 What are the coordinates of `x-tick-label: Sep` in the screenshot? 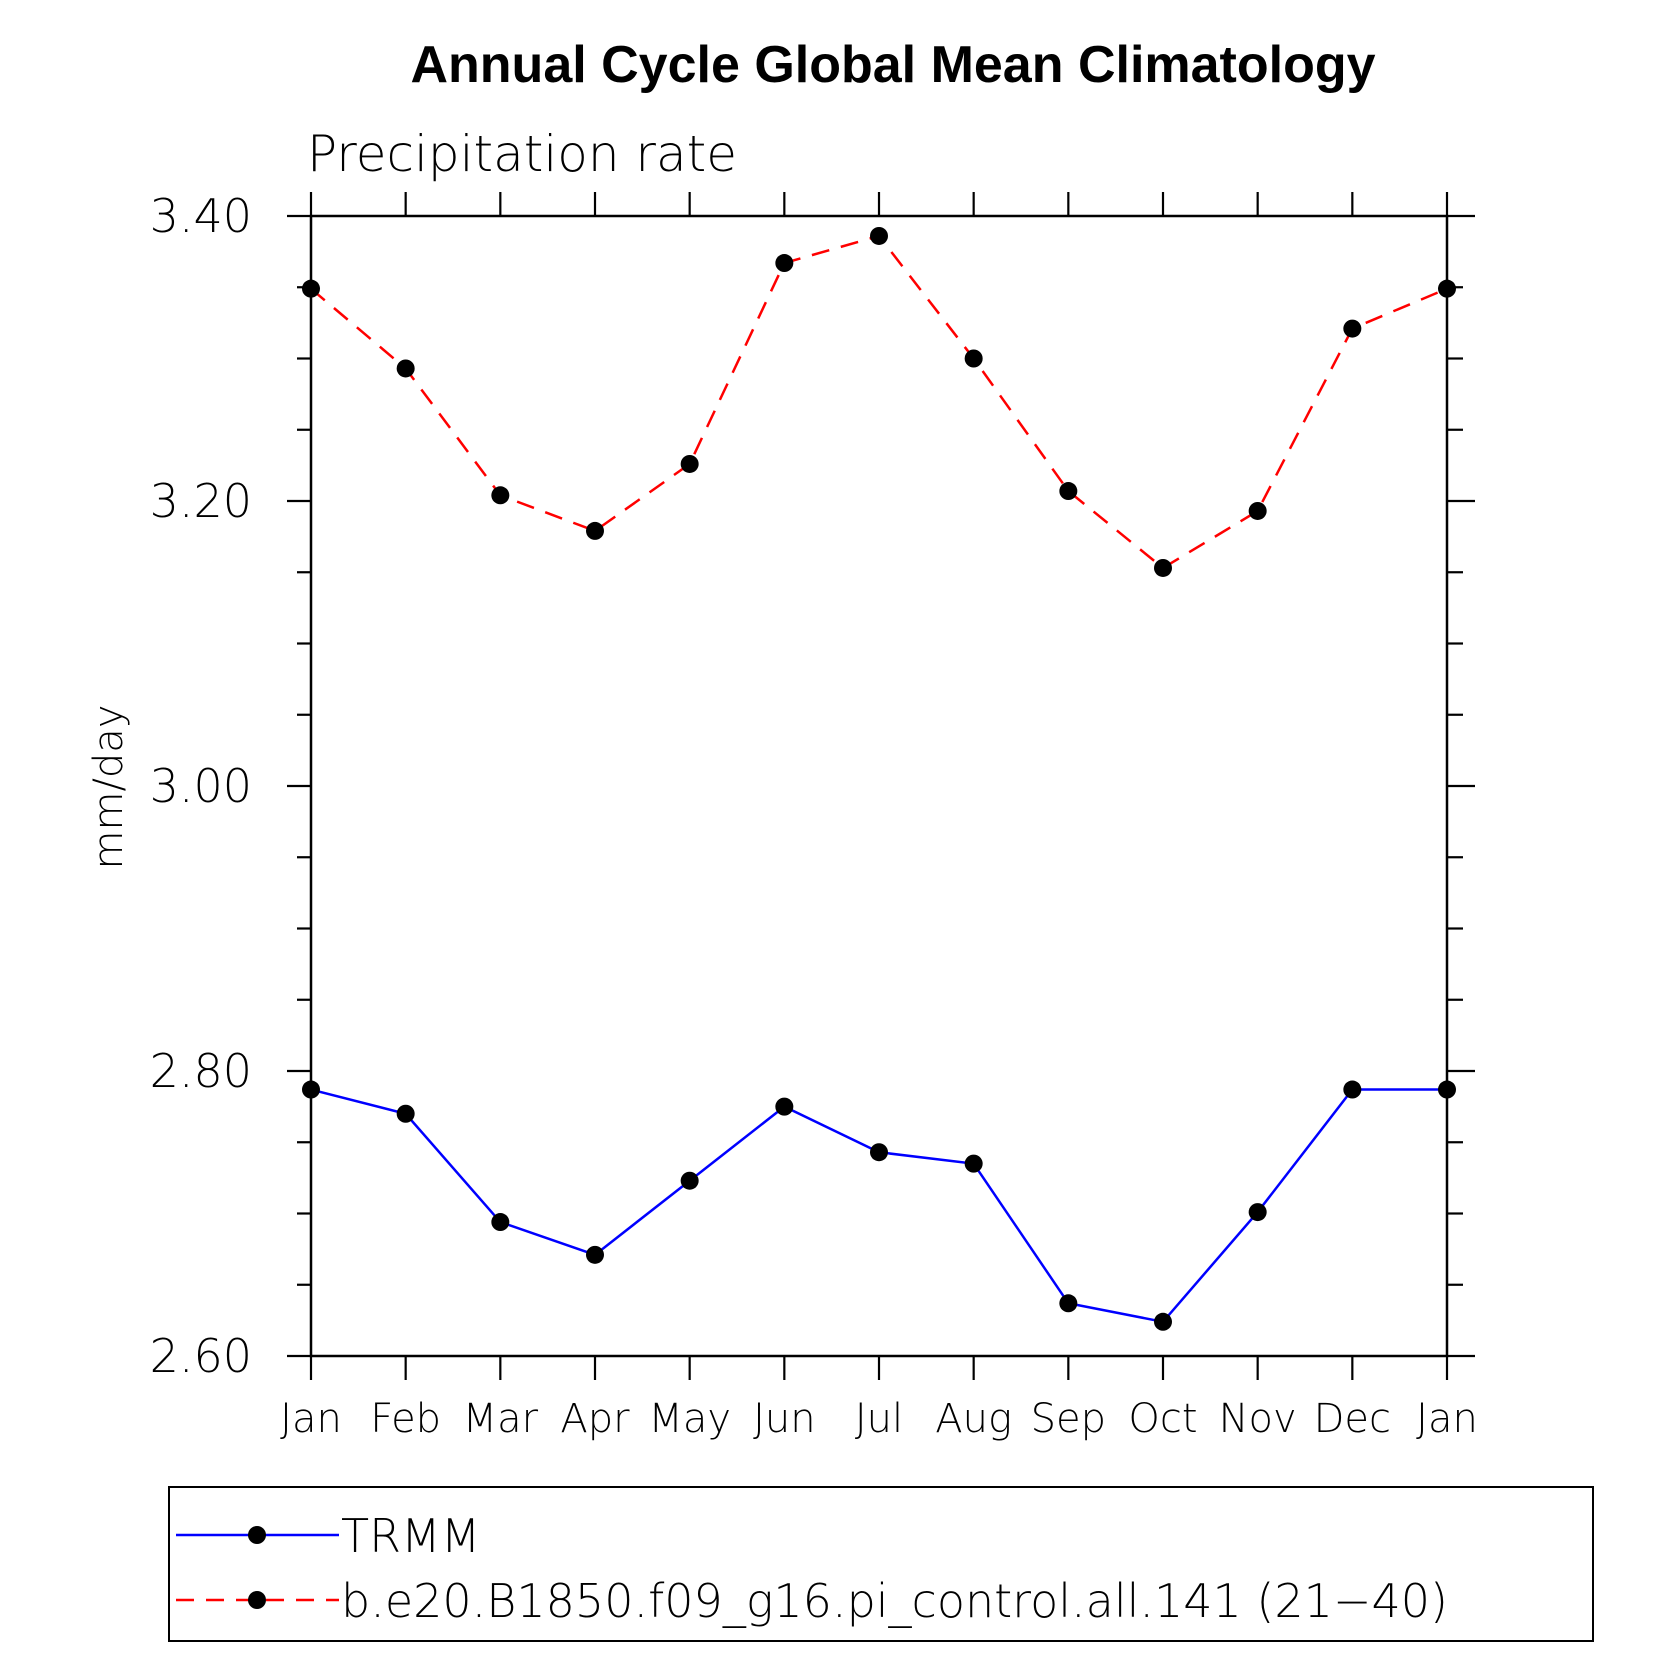 It's located at (1068, 1419).